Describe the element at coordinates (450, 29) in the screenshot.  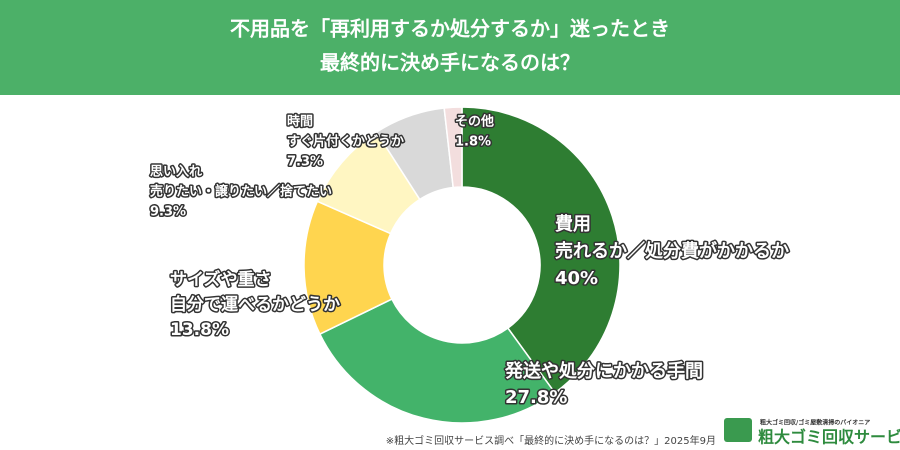
I see `chart-title: 不用品を「再利用するか処分するか」迷ったとき` at that location.